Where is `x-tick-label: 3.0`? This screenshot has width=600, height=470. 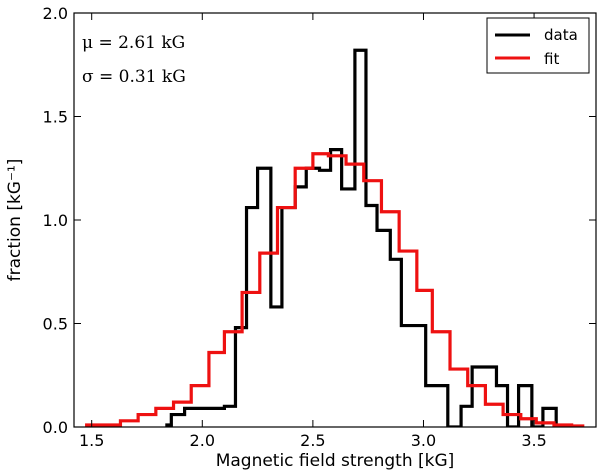 x-tick-label: 3.0 is located at coordinates (423, 440).